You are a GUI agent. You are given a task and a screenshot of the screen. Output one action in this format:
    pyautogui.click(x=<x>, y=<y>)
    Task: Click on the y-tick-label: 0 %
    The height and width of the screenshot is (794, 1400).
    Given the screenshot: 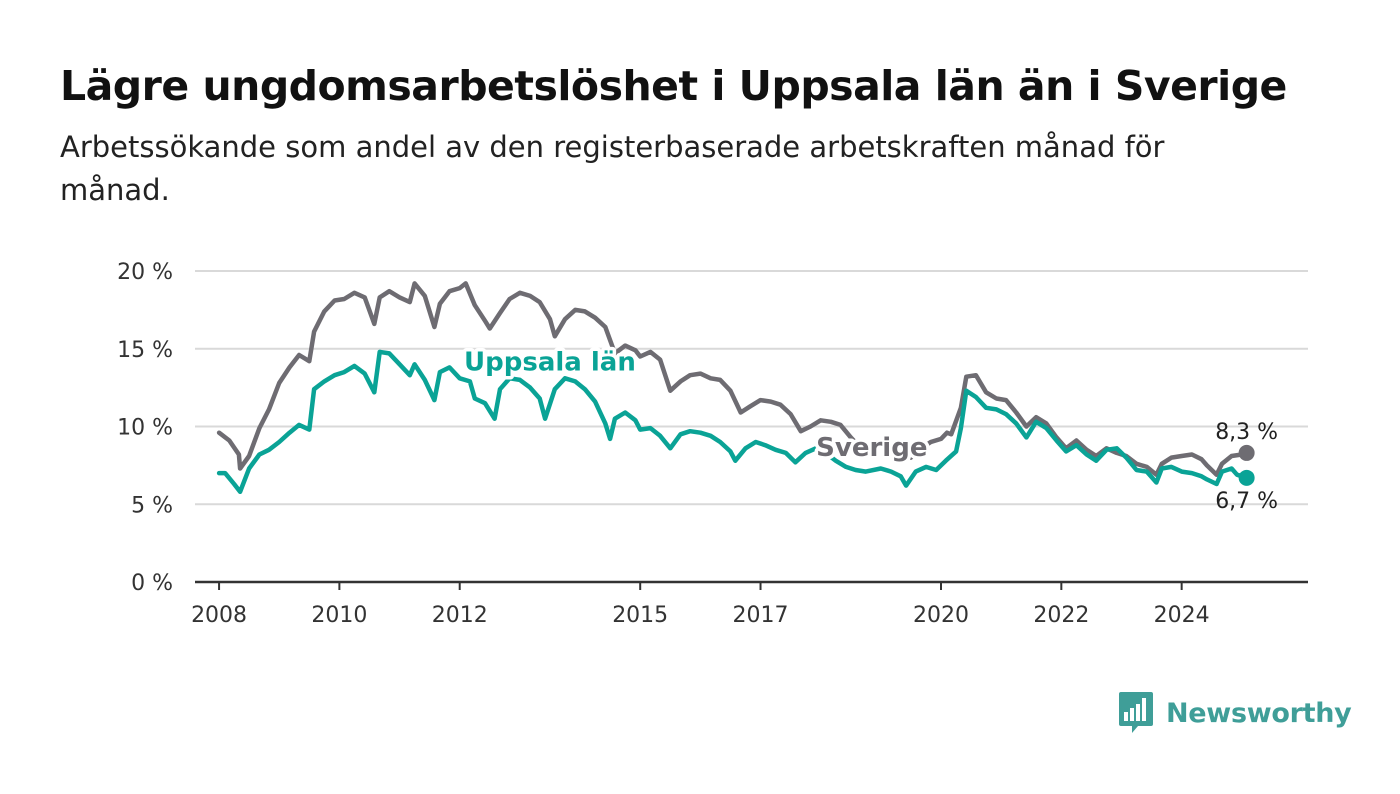 What is the action you would take?
    pyautogui.click(x=152, y=583)
    